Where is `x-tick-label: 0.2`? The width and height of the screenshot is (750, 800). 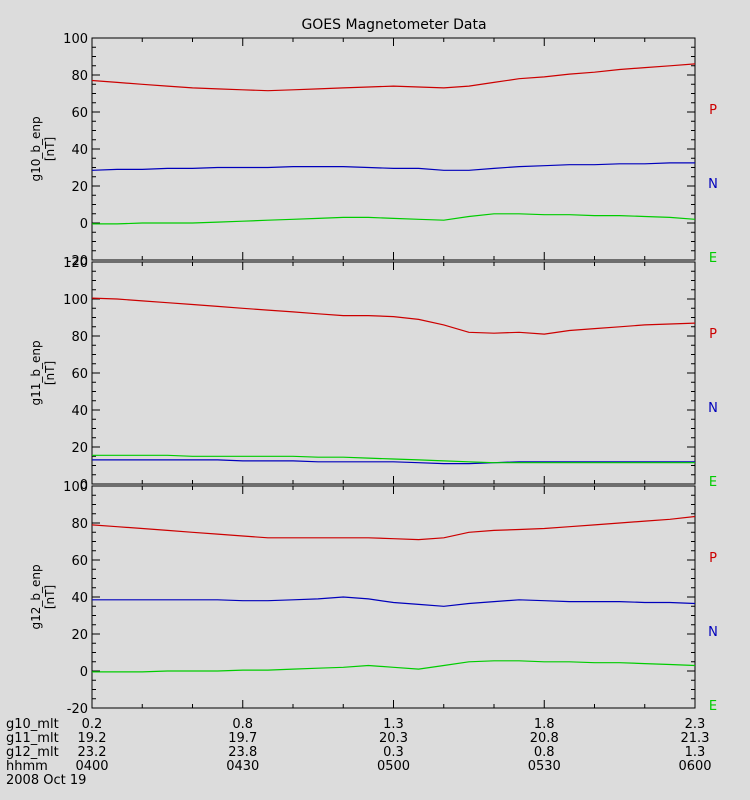 x-tick-label: 0.2 is located at coordinates (92, 724).